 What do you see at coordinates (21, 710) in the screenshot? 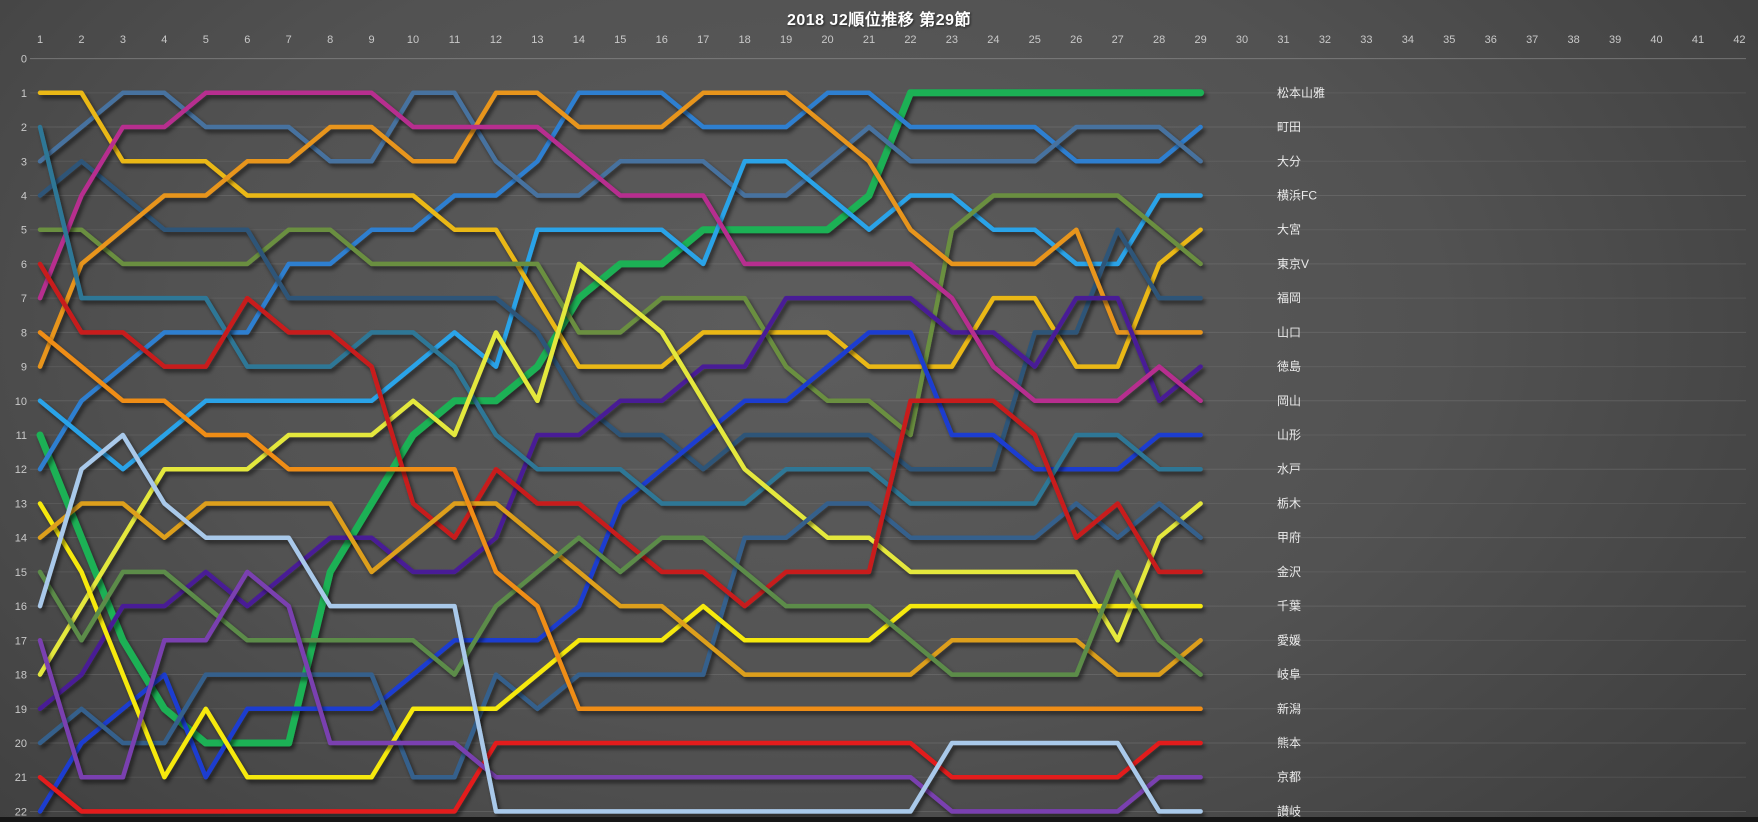
I see `y-tick-rank-19: 19` at bounding box center [21, 710].